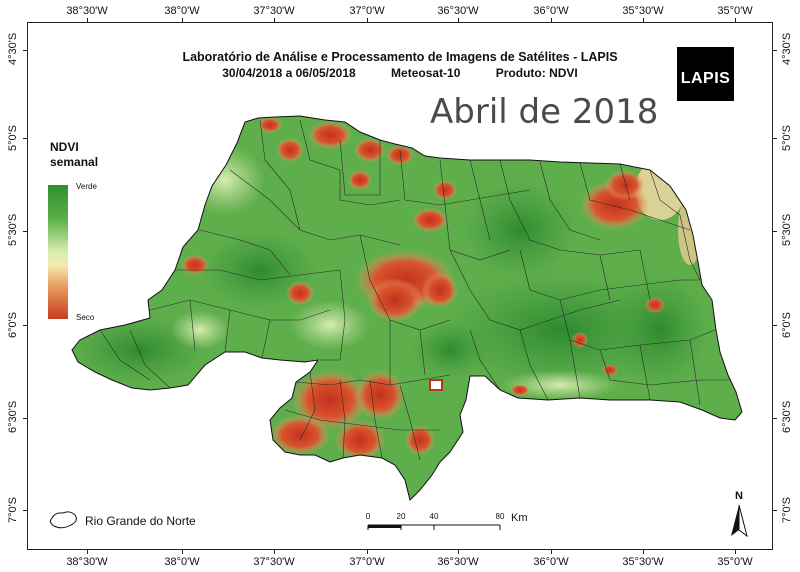  What do you see at coordinates (401, 516) in the screenshot?
I see `scale-tick-label: 20` at bounding box center [401, 516].